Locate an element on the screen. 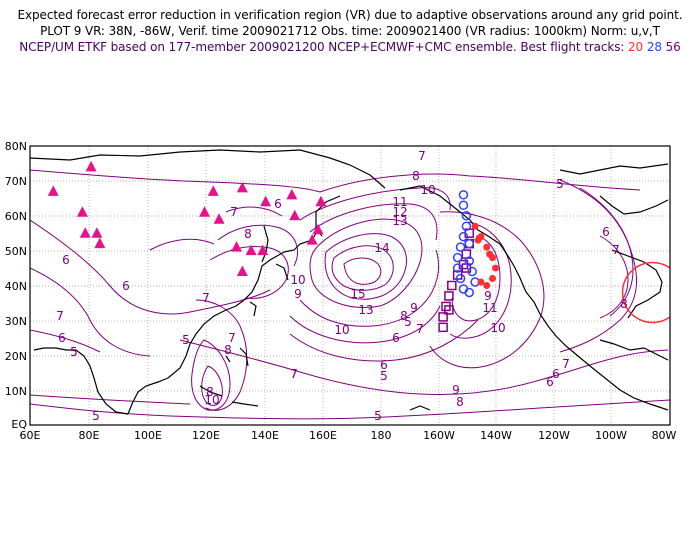 This screenshot has height=540, width=700. lat-label: 30N is located at coordinates (16, 321).